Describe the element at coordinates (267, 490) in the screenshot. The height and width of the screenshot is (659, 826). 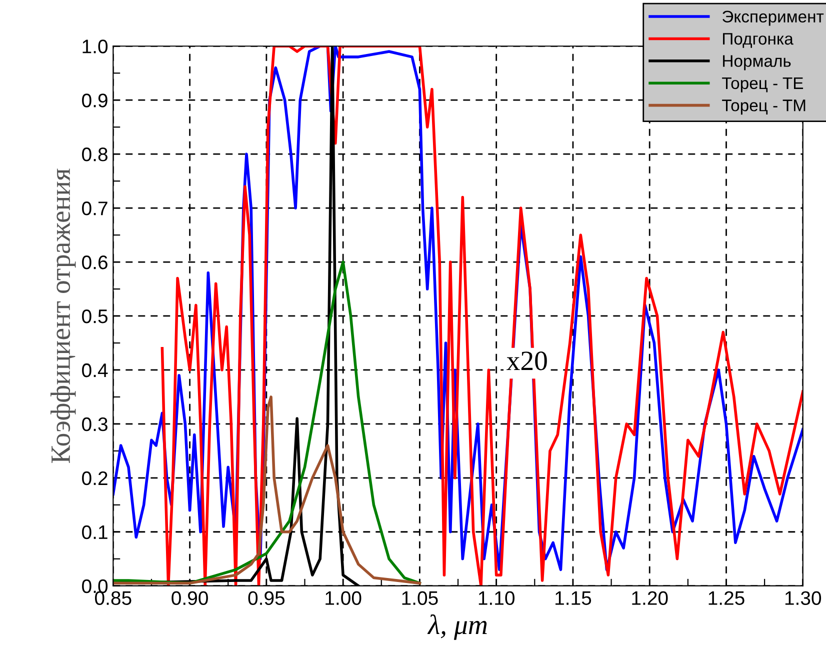
I see `line-series` at that location.